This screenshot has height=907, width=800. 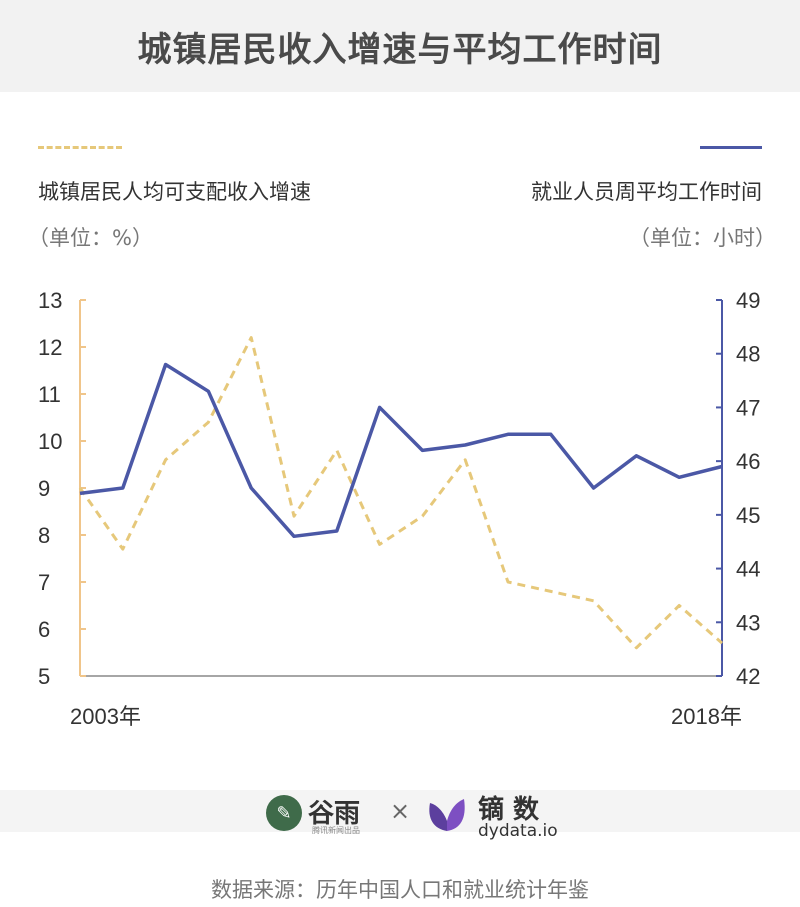 What do you see at coordinates (80, 147) in the screenshot?
I see `income-legend-swatch` at bounding box center [80, 147].